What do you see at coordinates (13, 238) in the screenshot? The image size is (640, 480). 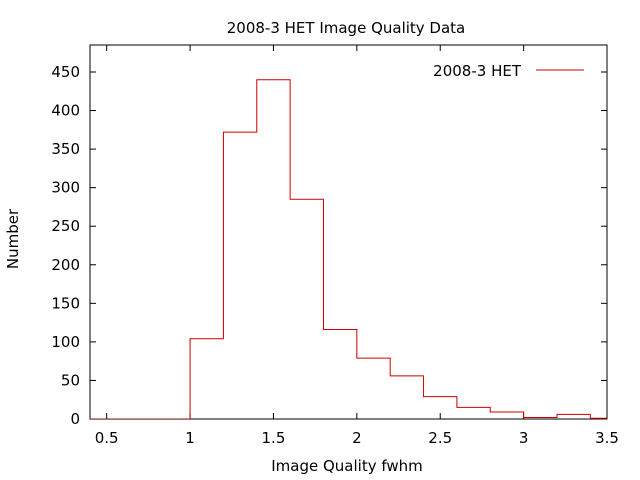 I see `y-axis-label: Number` at bounding box center [13, 238].